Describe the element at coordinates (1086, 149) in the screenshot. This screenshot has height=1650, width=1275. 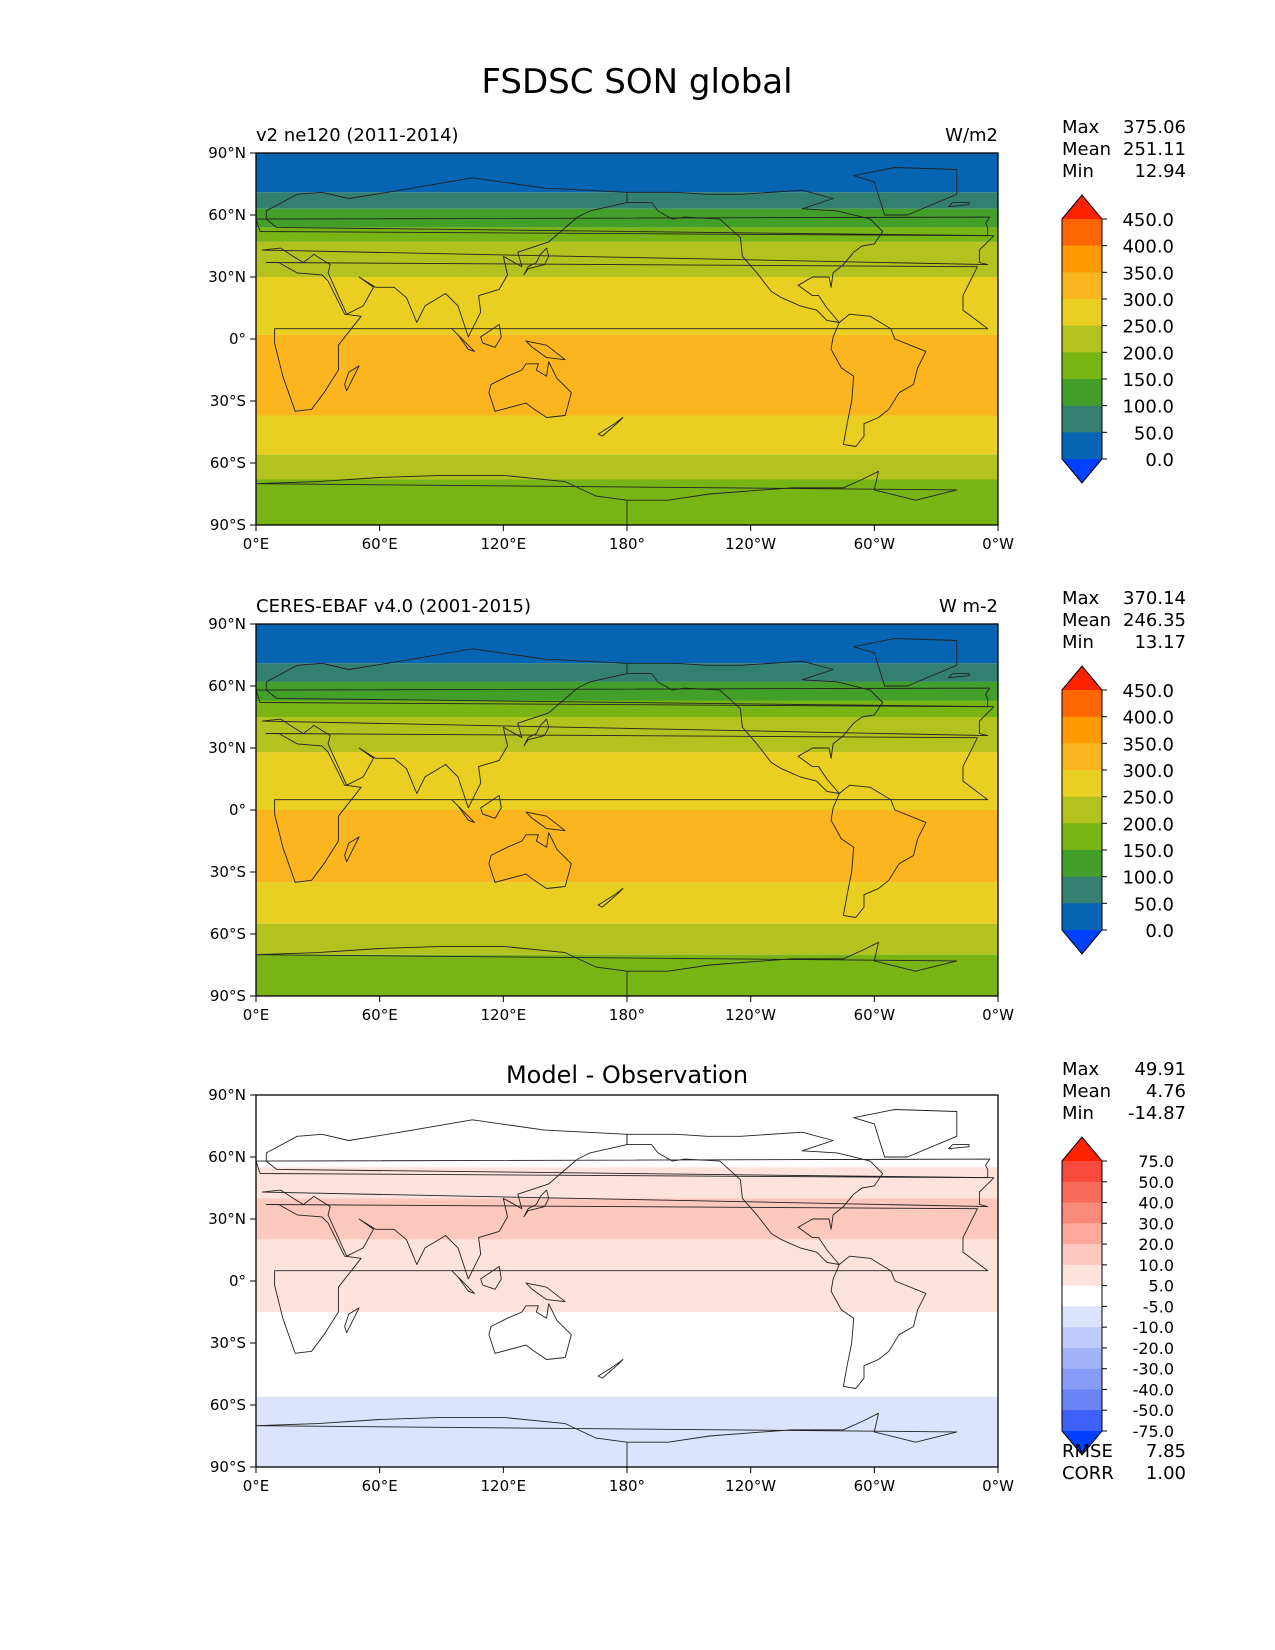
I see `stat-label: Mean` at that location.